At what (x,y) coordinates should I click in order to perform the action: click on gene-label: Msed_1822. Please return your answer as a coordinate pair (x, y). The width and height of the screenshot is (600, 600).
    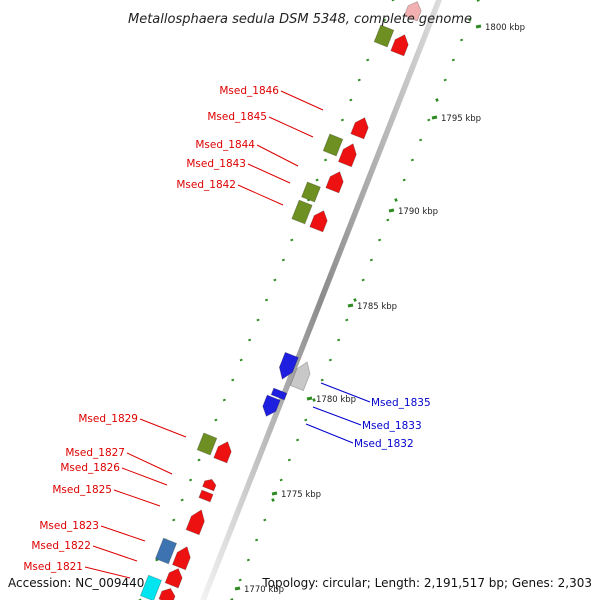
    Looking at the image, I should click on (61, 546).